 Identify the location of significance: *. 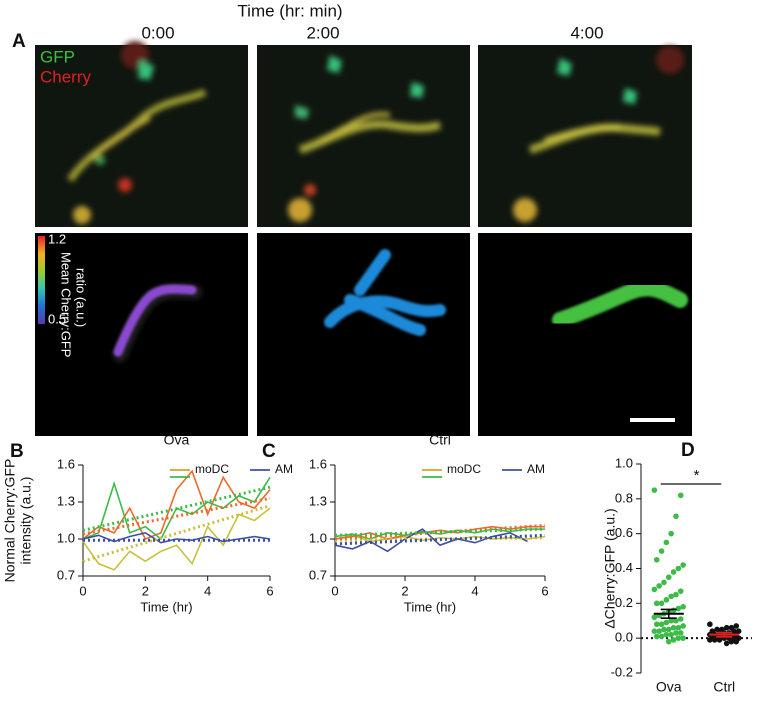
(697, 475).